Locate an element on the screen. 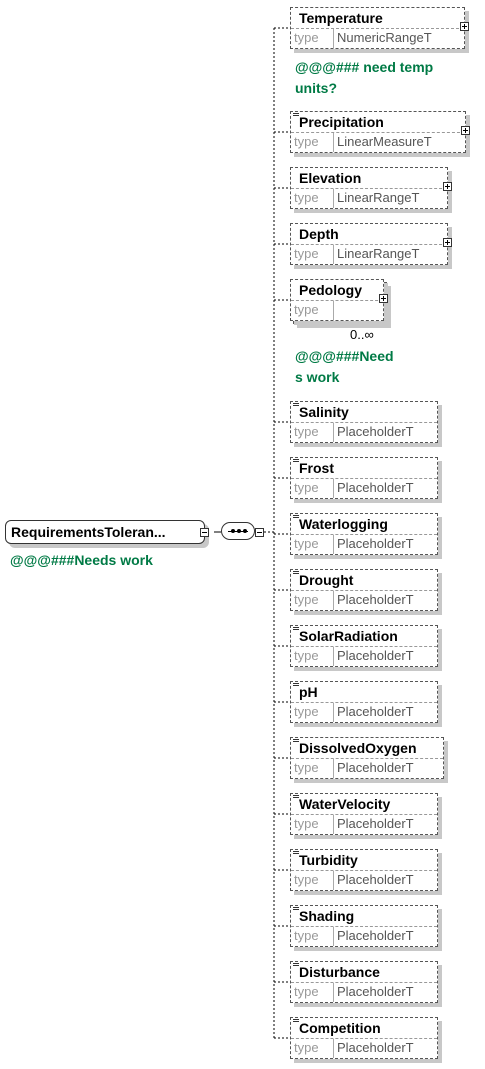 This screenshot has height=1069, width=485. element-name: Drought is located at coordinates (326, 580).